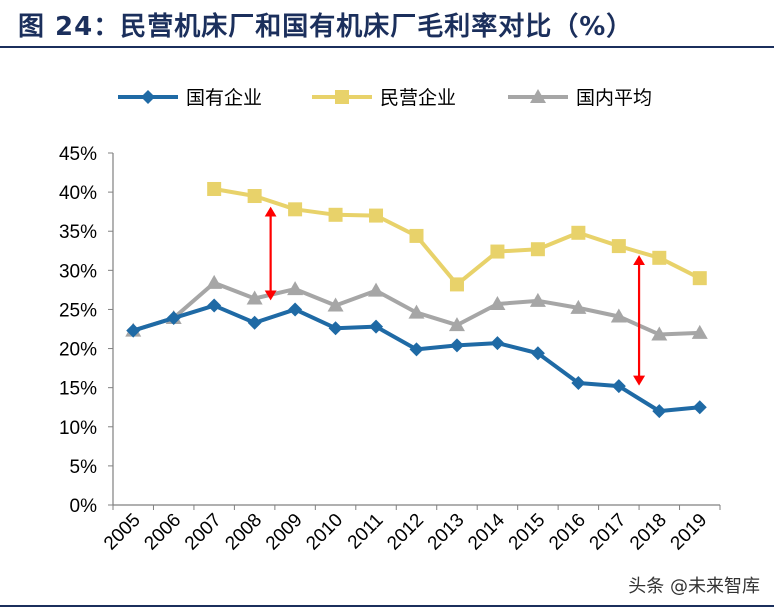 The height and width of the screenshot is (613, 774). Describe the element at coordinates (366, 532) in the screenshot. I see `x-tick-label: 2011` at that location.